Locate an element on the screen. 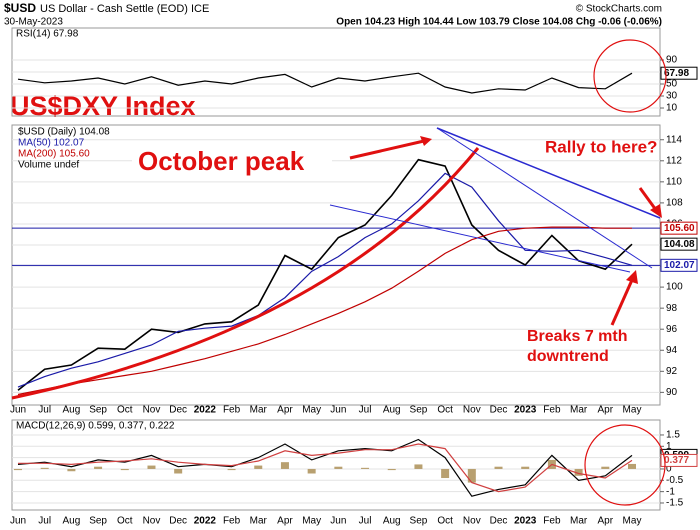 The image size is (700, 530). instrument-name: US Dollar - Cash Settle (EOD) ICE is located at coordinates (124, 9).